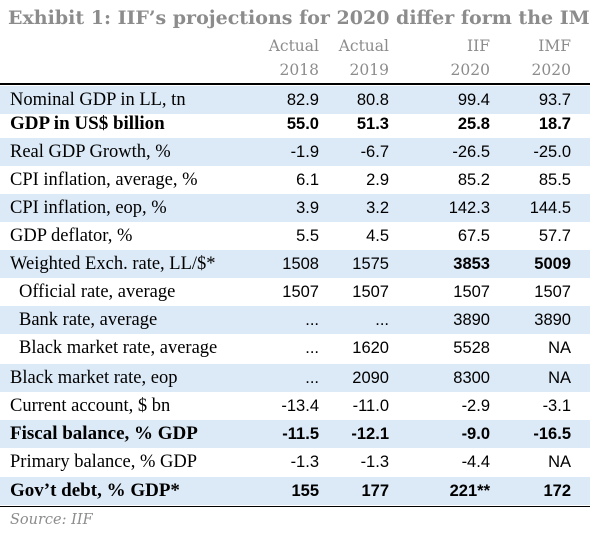  What do you see at coordinates (51, 520) in the screenshot?
I see `source-note: Source: IIF` at bounding box center [51, 520].